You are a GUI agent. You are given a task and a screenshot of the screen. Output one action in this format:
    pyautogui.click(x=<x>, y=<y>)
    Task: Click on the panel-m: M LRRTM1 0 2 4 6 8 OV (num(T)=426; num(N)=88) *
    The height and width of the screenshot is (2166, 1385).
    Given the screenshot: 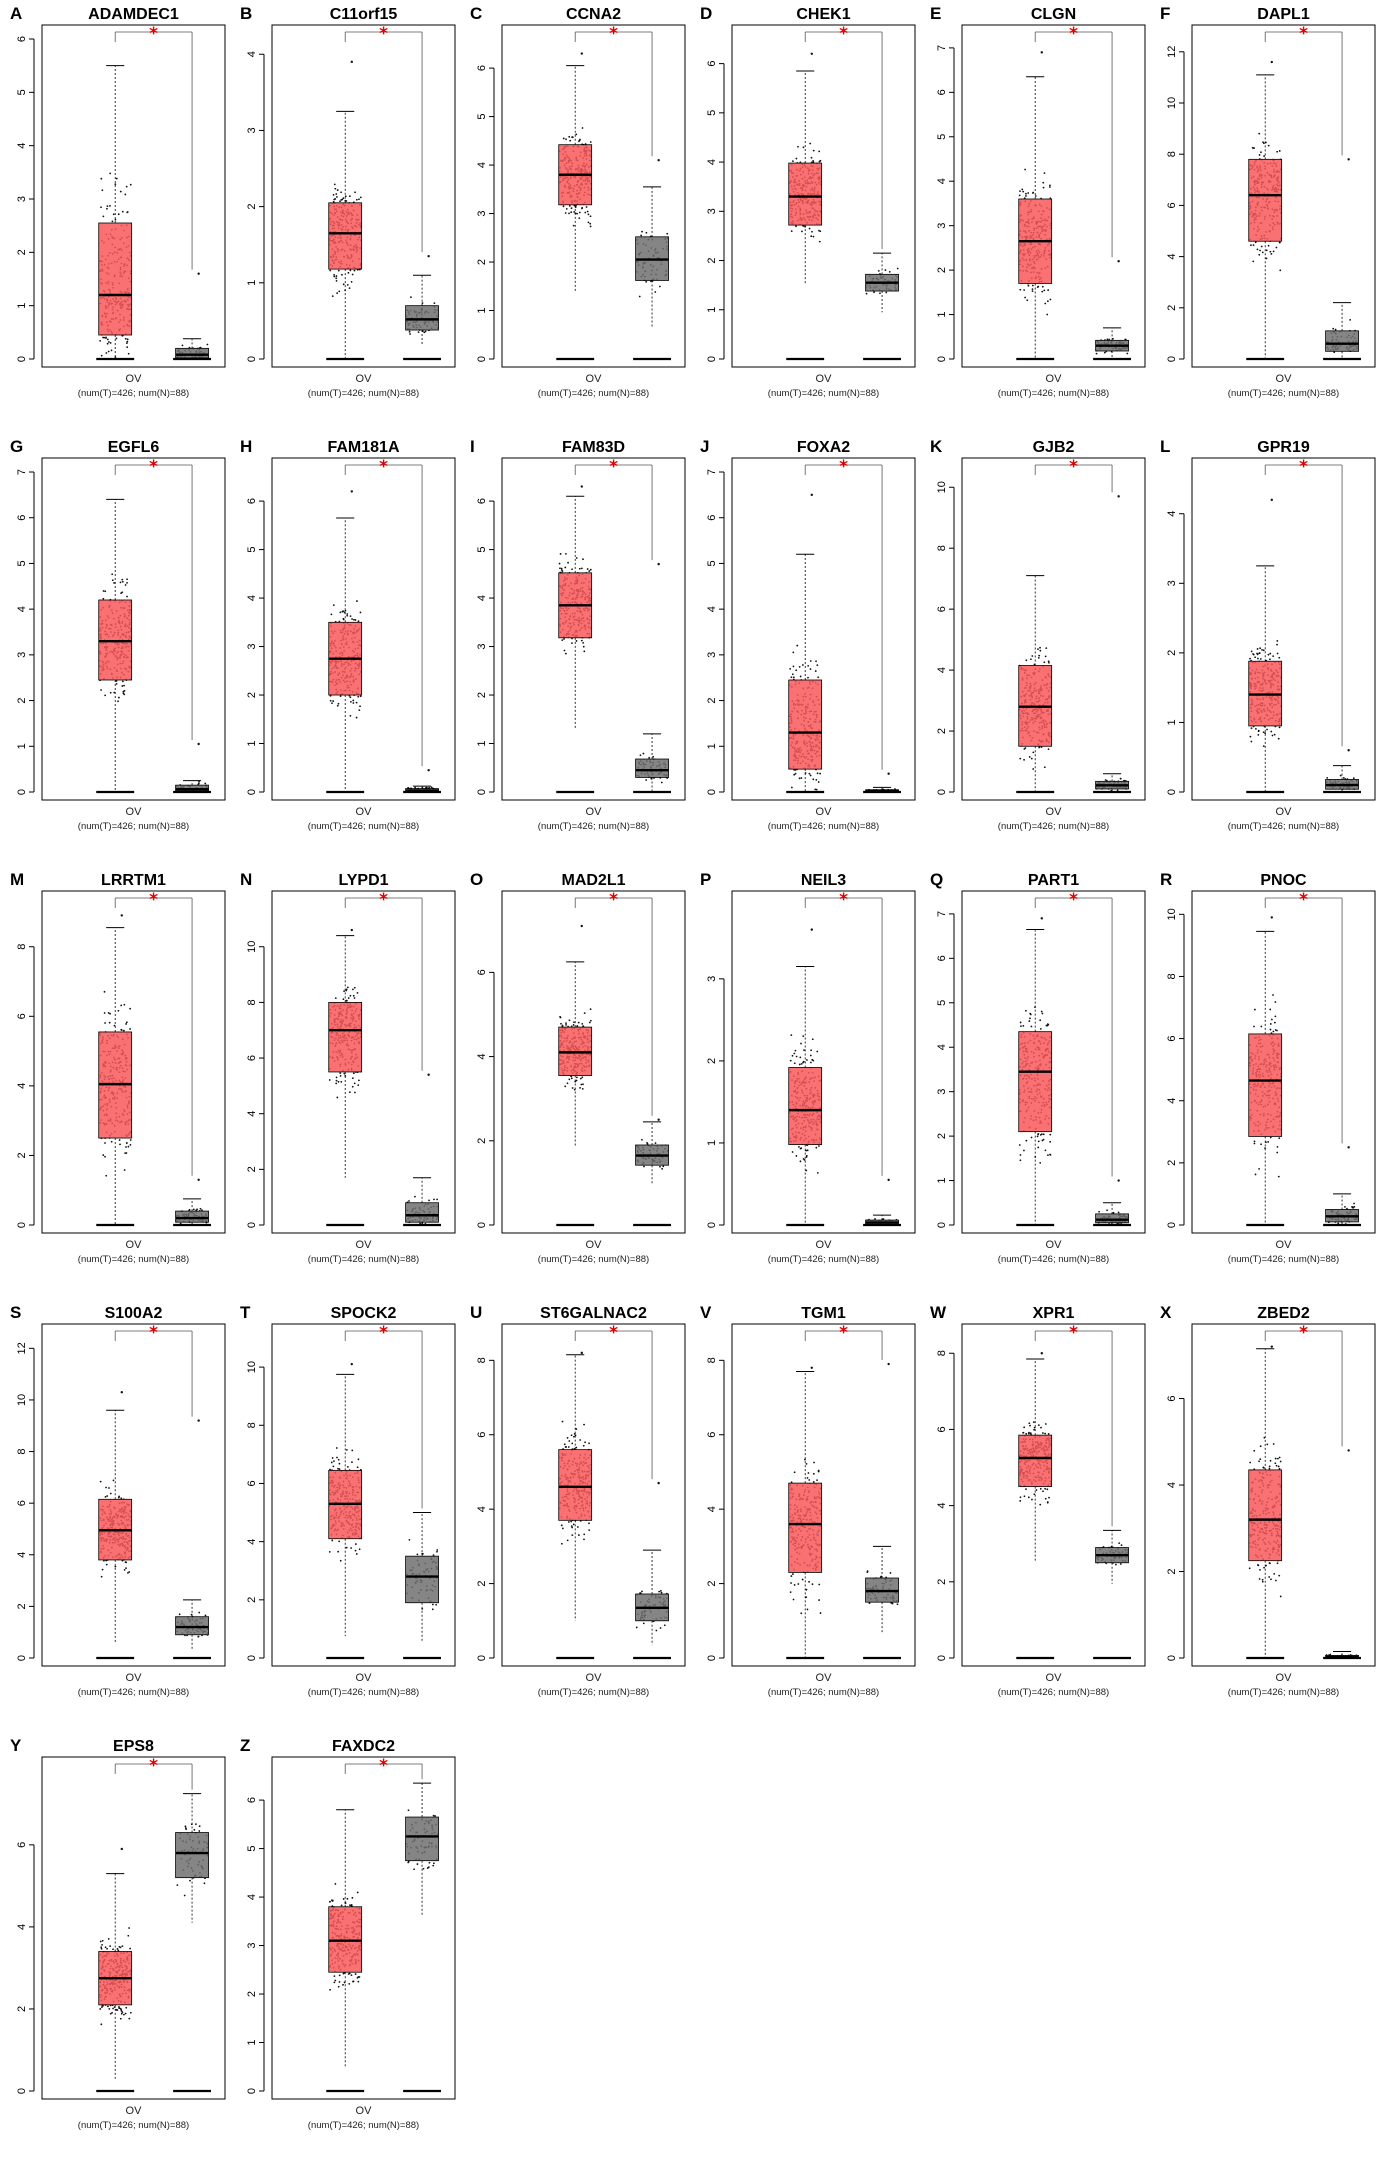 What is the action you would take?
    pyautogui.click(x=115, y=1082)
    